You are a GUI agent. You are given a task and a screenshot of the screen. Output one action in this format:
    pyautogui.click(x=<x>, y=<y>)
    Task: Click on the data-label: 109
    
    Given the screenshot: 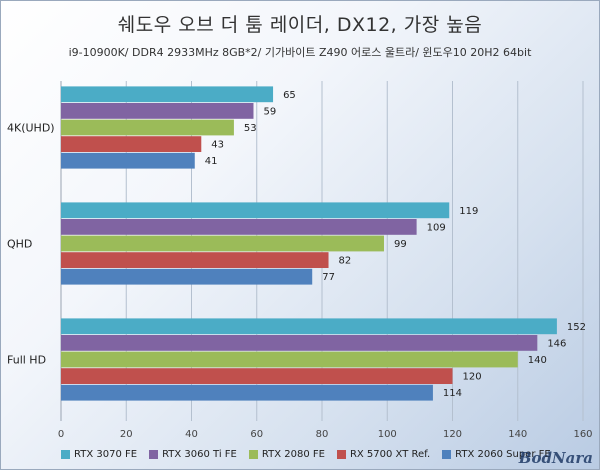 What is the action you would take?
    pyautogui.click(x=436, y=227)
    